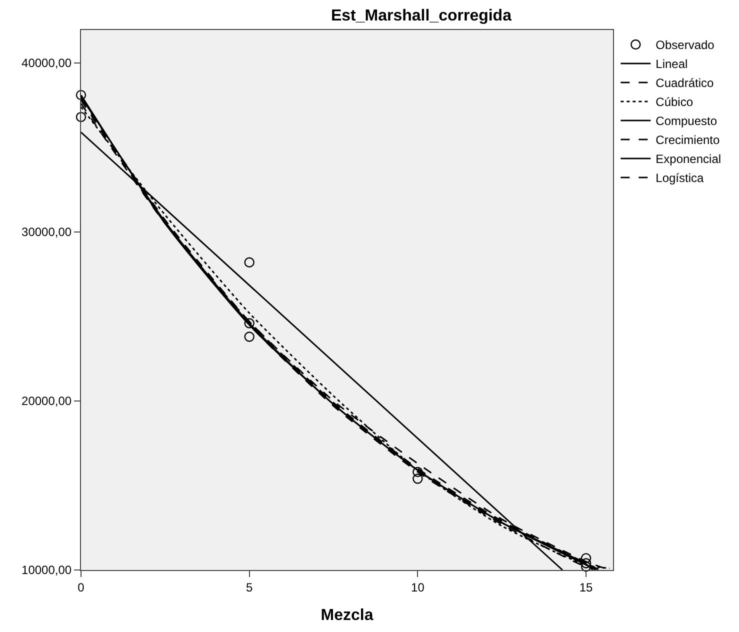 This screenshot has width=739, height=632. What do you see at coordinates (81, 587) in the screenshot?
I see `x-tick-label: 0` at bounding box center [81, 587].